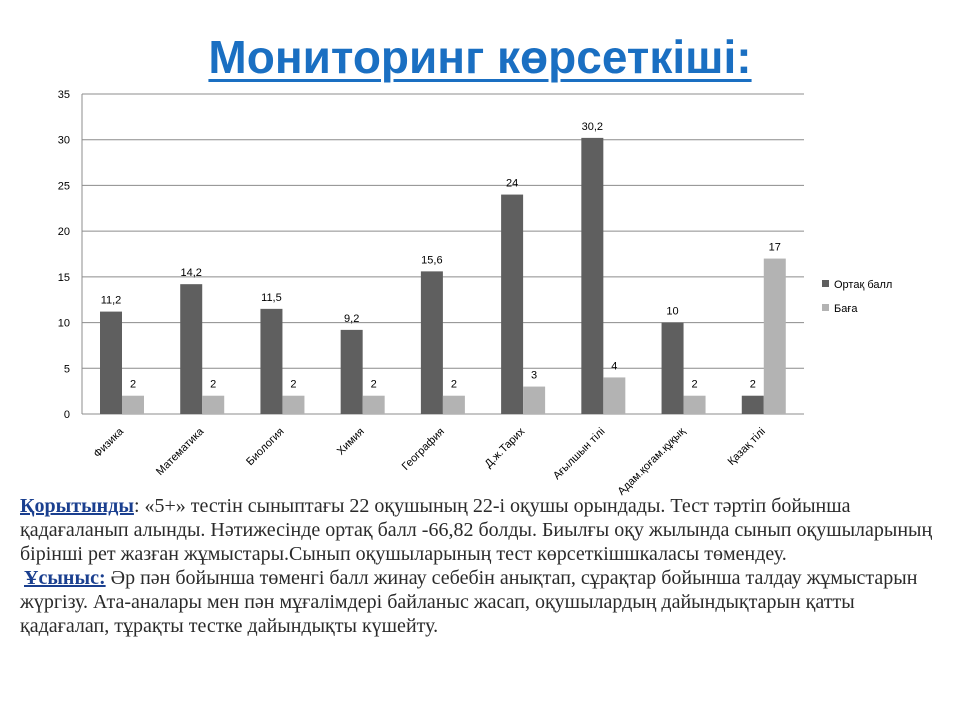 The image size is (960, 720). I want to click on data-label: 4, so click(614, 366).